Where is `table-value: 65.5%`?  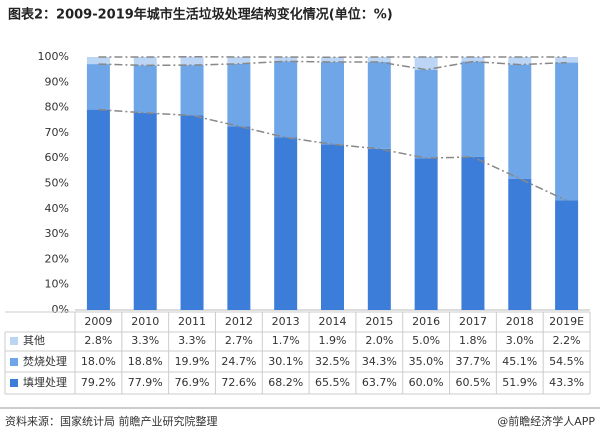 table-value: 65.5% is located at coordinates (332, 382).